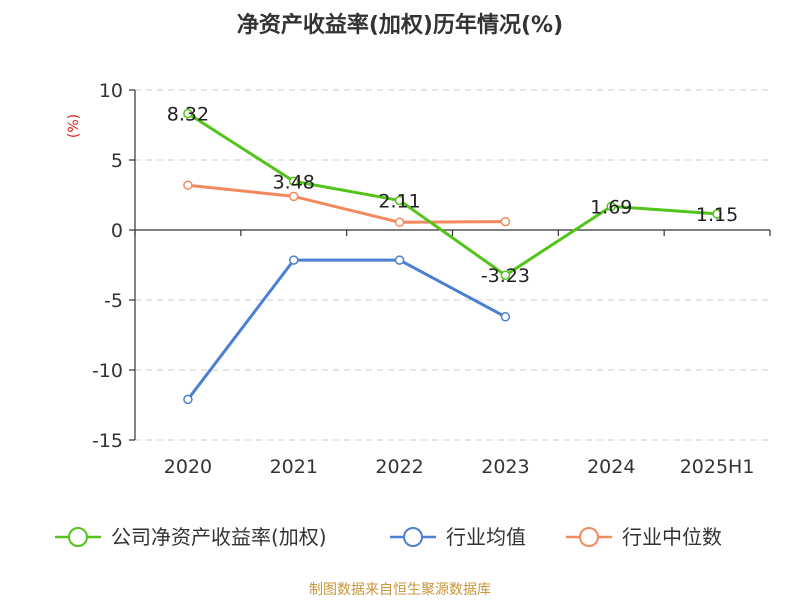 The height and width of the screenshot is (600, 800). What do you see at coordinates (117, 161) in the screenshot?
I see `y-tick-label: 5` at bounding box center [117, 161].